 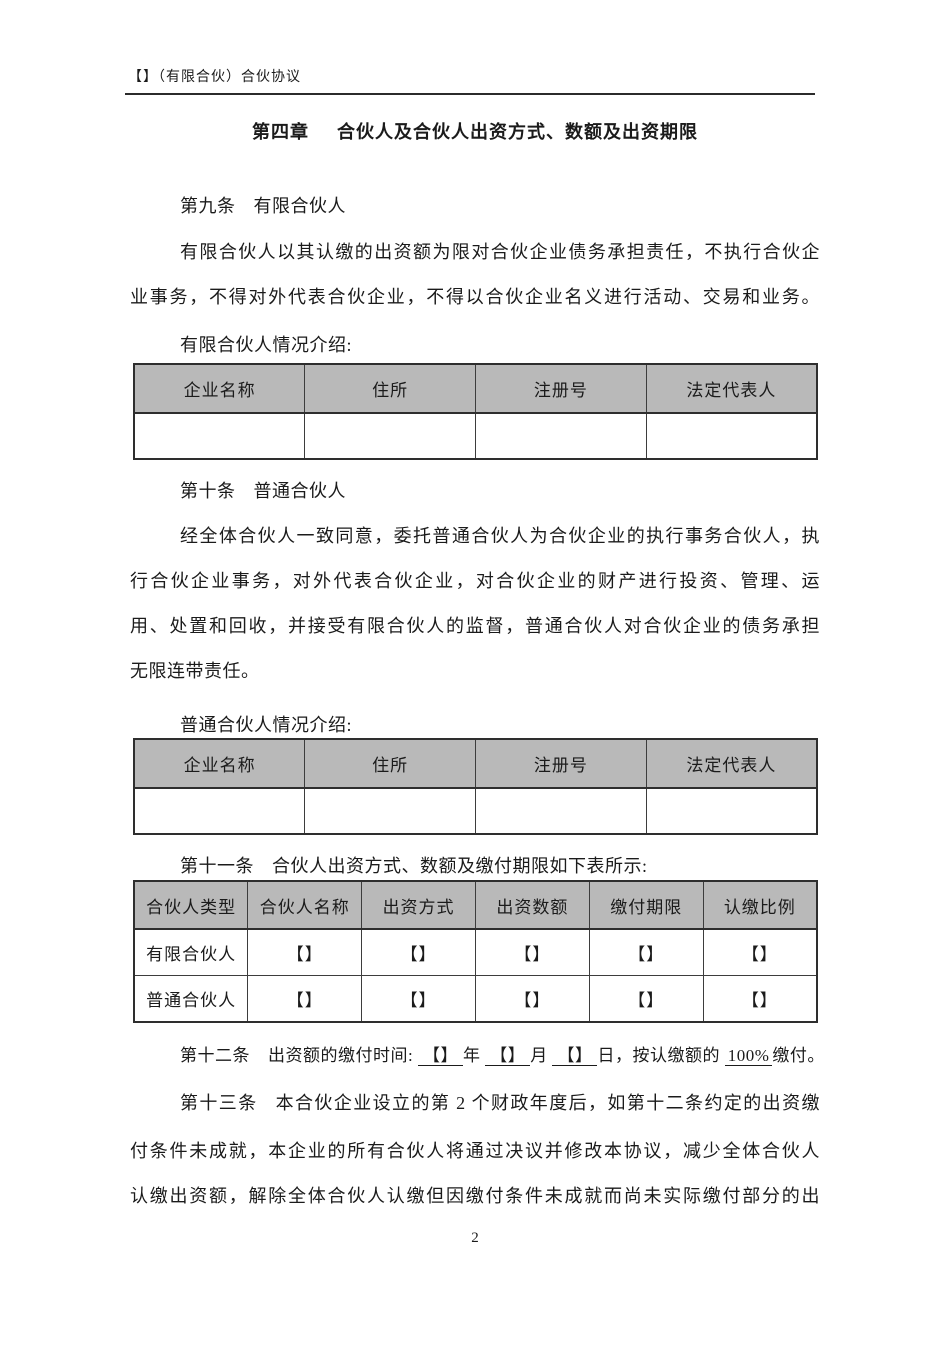 What do you see at coordinates (475, 1238) in the screenshot?
I see `page-number: 2` at bounding box center [475, 1238].